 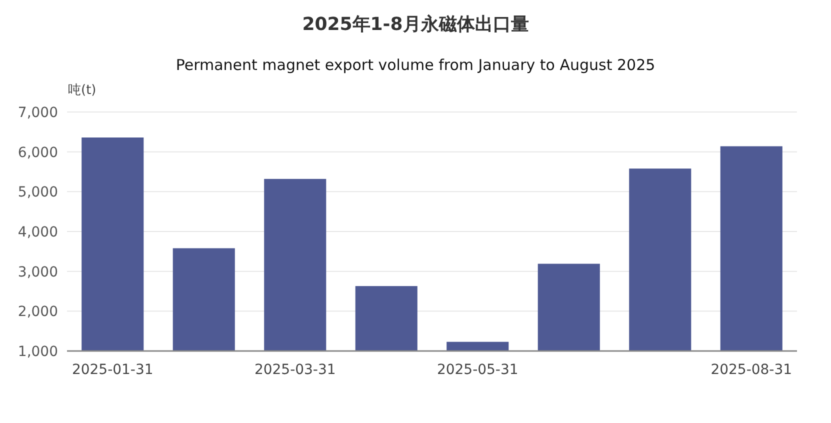 I want to click on y-tick-label: 3,000, so click(x=38, y=272).